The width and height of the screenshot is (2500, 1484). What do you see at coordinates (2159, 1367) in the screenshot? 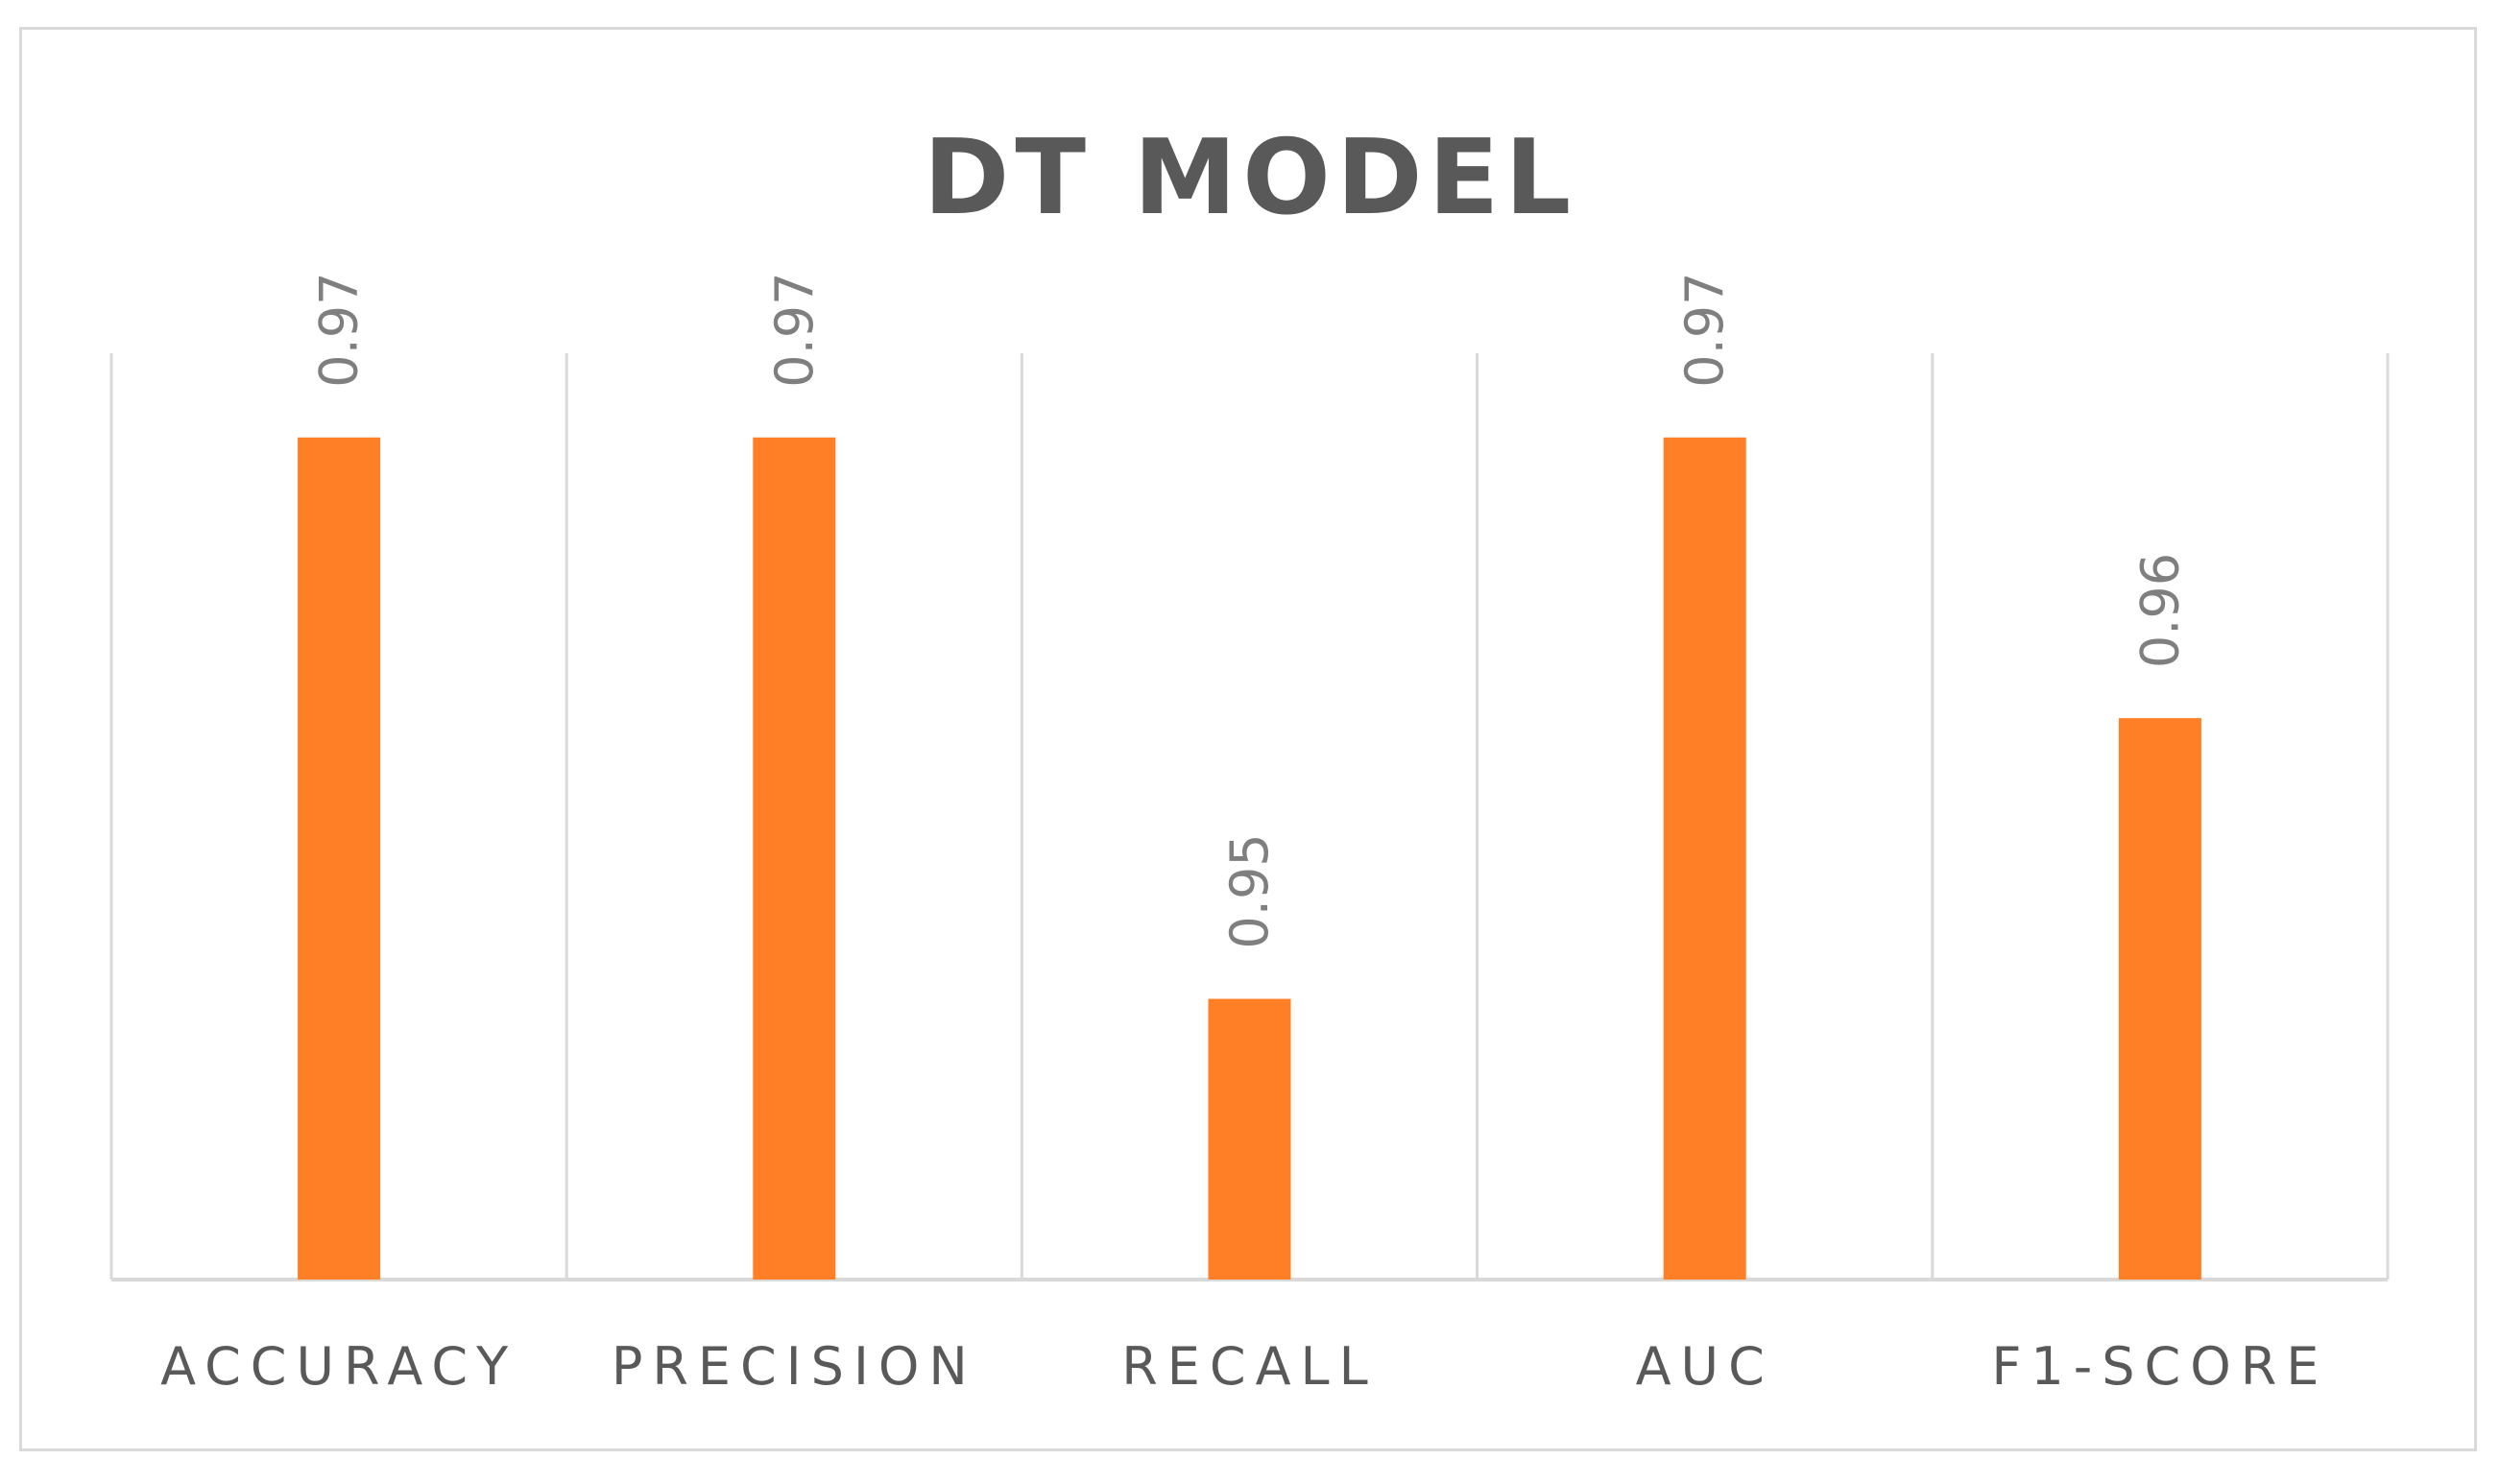
I see `category-label-f1-score: F1-SCORE` at bounding box center [2159, 1367].